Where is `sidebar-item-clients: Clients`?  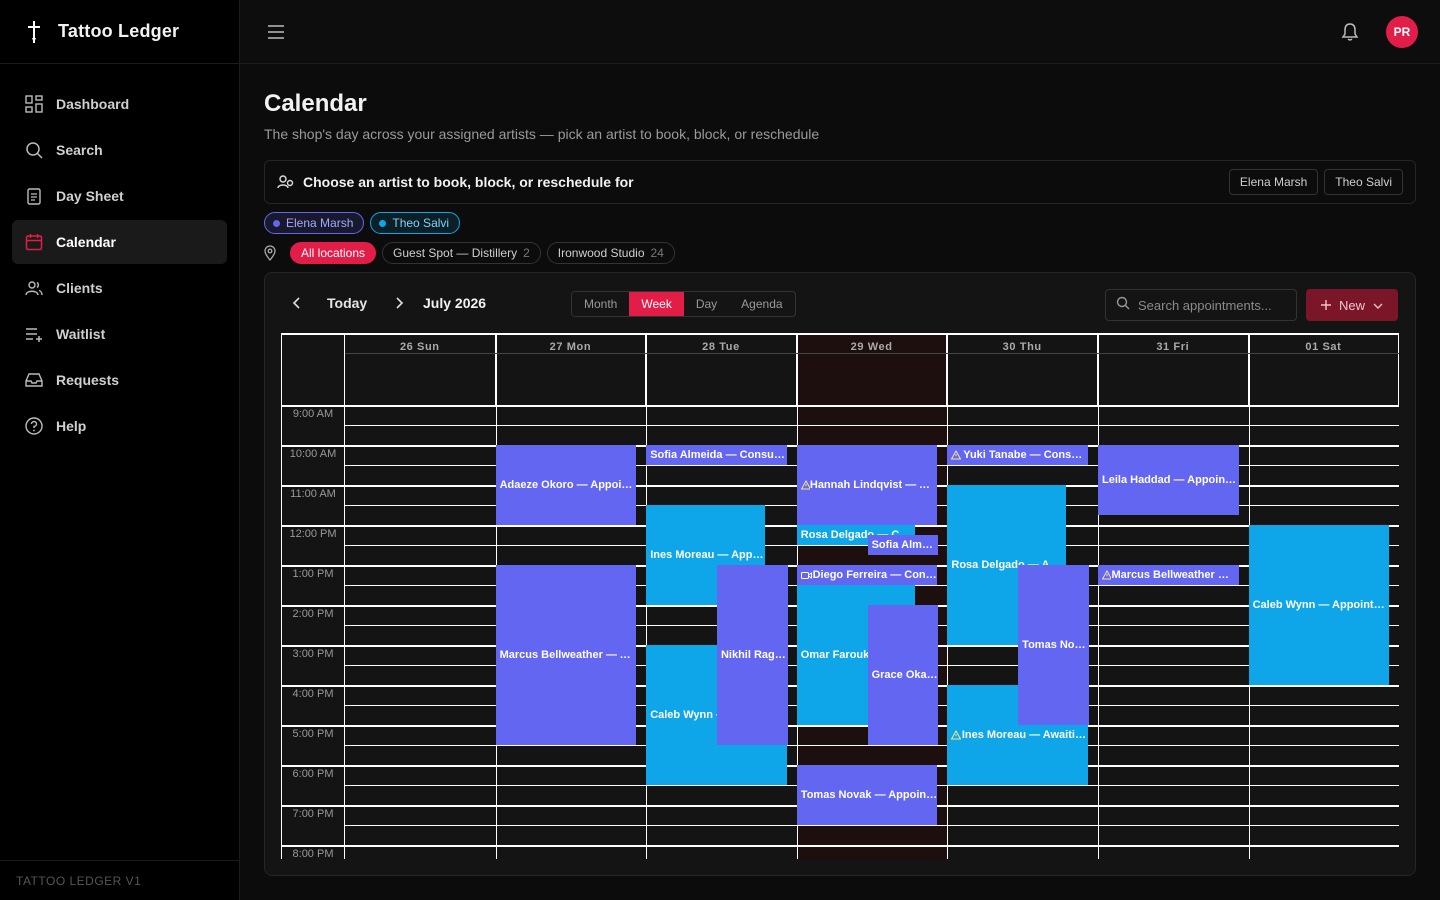
sidebar-item-clients: Clients is located at coordinates (119, 288).